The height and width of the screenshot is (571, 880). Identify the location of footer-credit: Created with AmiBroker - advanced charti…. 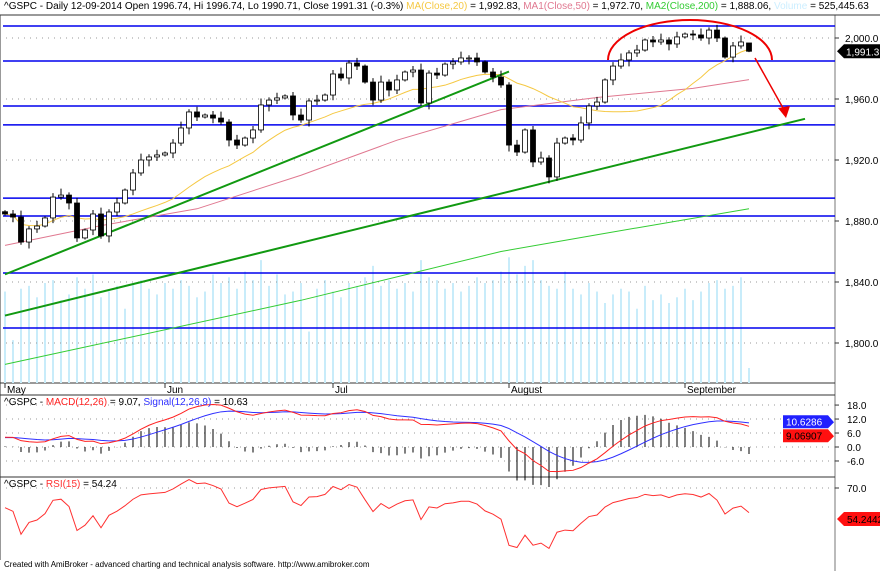
(187, 564).